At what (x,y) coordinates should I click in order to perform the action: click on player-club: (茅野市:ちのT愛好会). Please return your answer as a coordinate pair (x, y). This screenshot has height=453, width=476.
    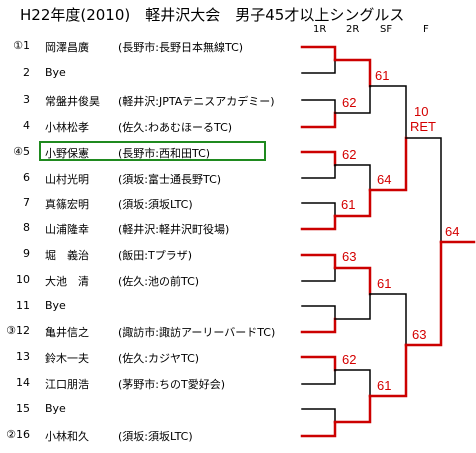
    Looking at the image, I should click on (172, 384).